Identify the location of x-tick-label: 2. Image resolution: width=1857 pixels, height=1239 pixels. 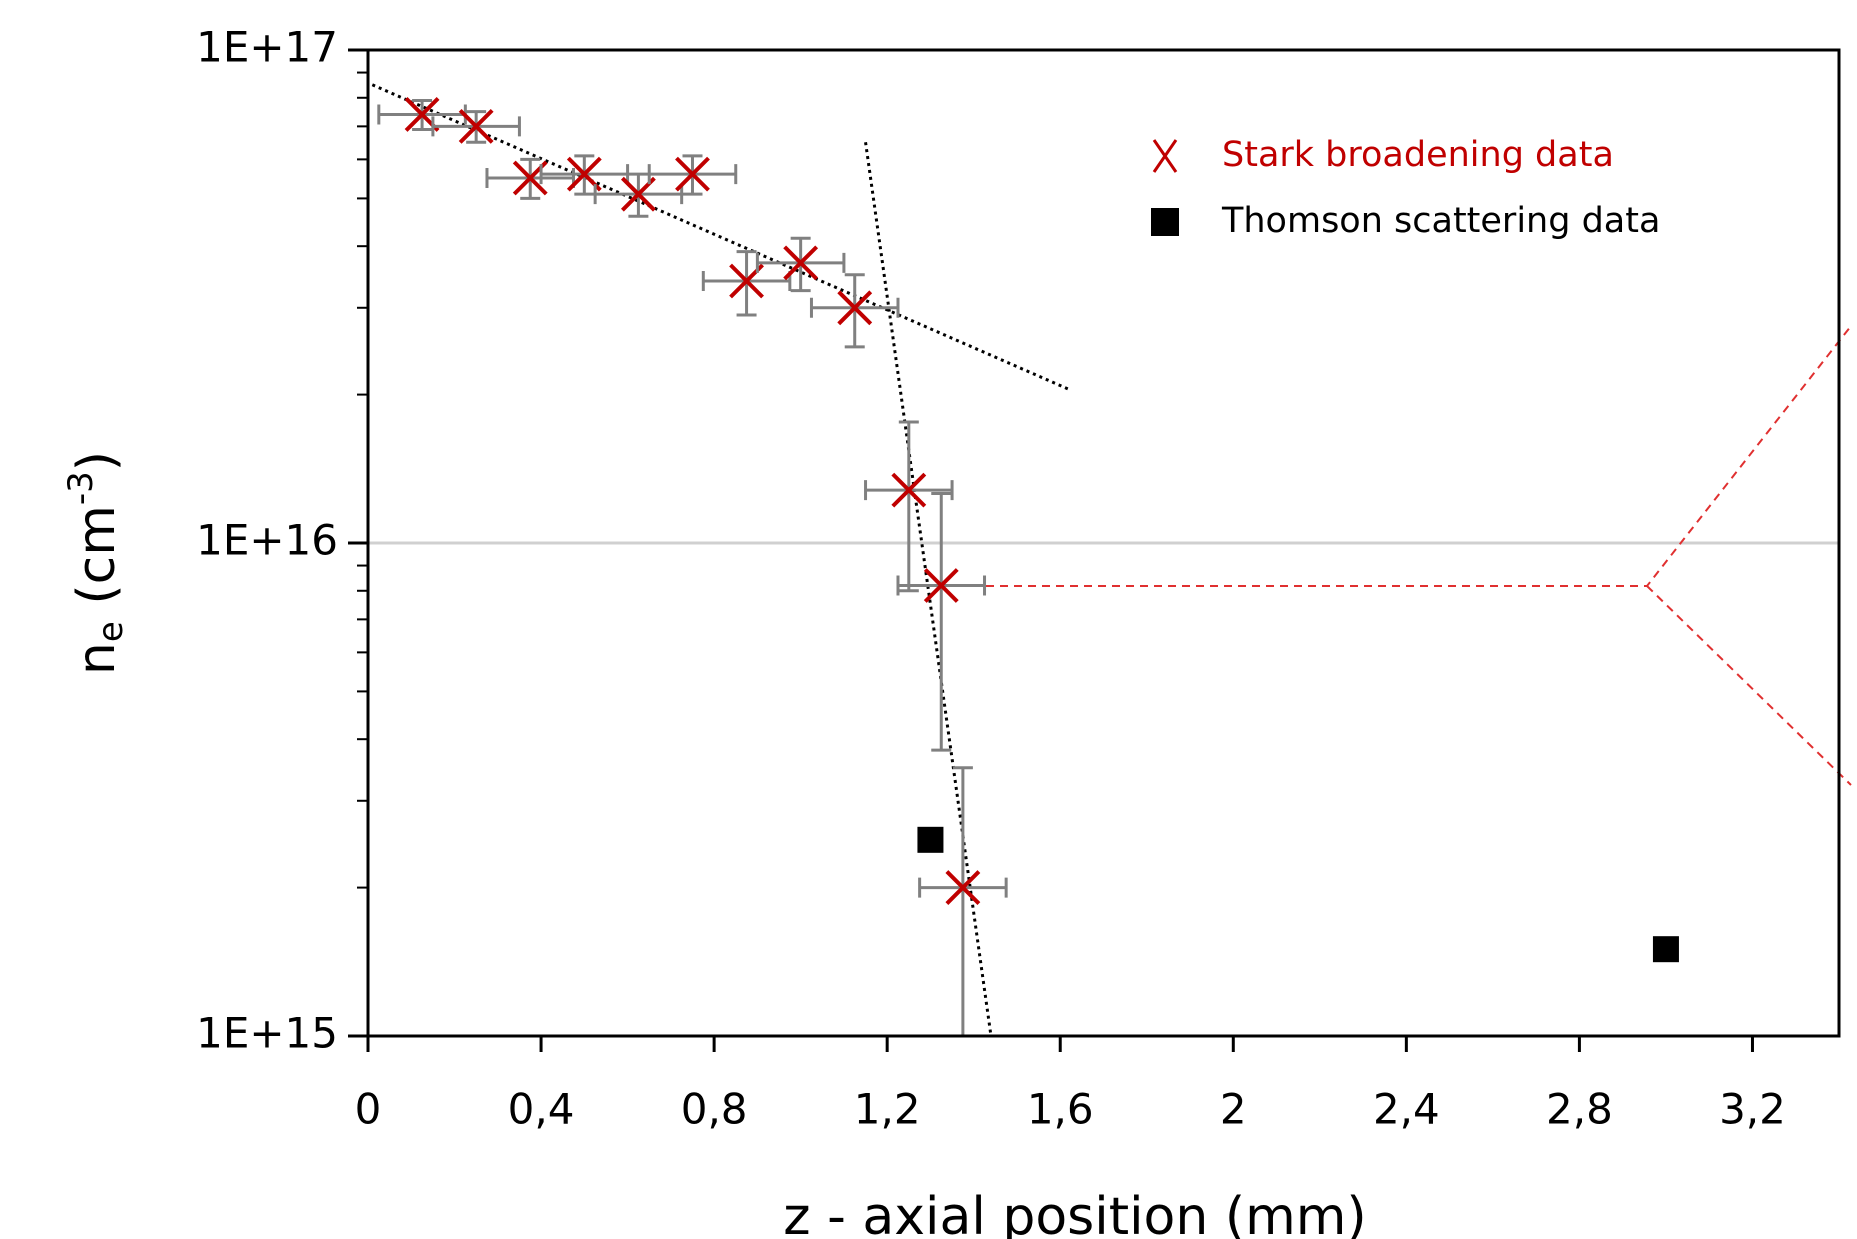
(1233, 1109).